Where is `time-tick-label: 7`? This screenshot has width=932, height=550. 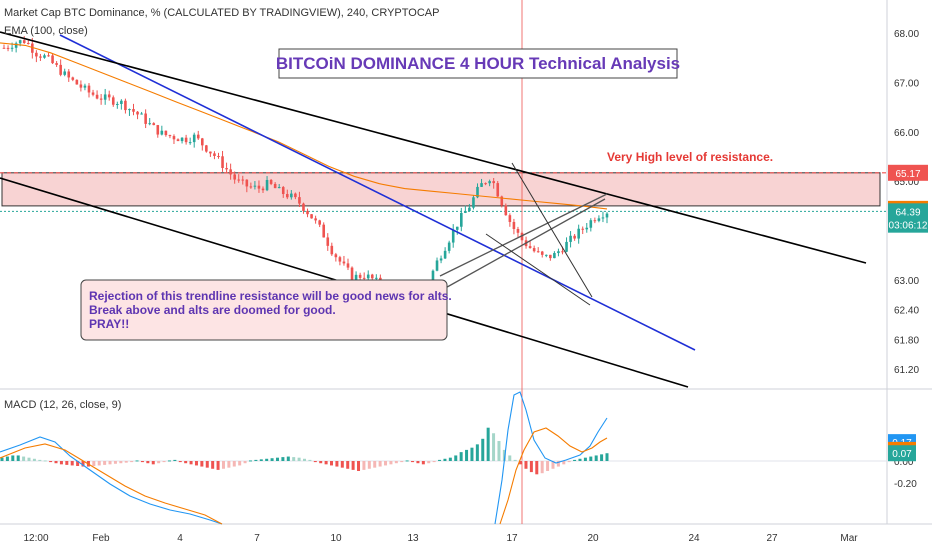
time-tick-label: 7 is located at coordinates (257, 538).